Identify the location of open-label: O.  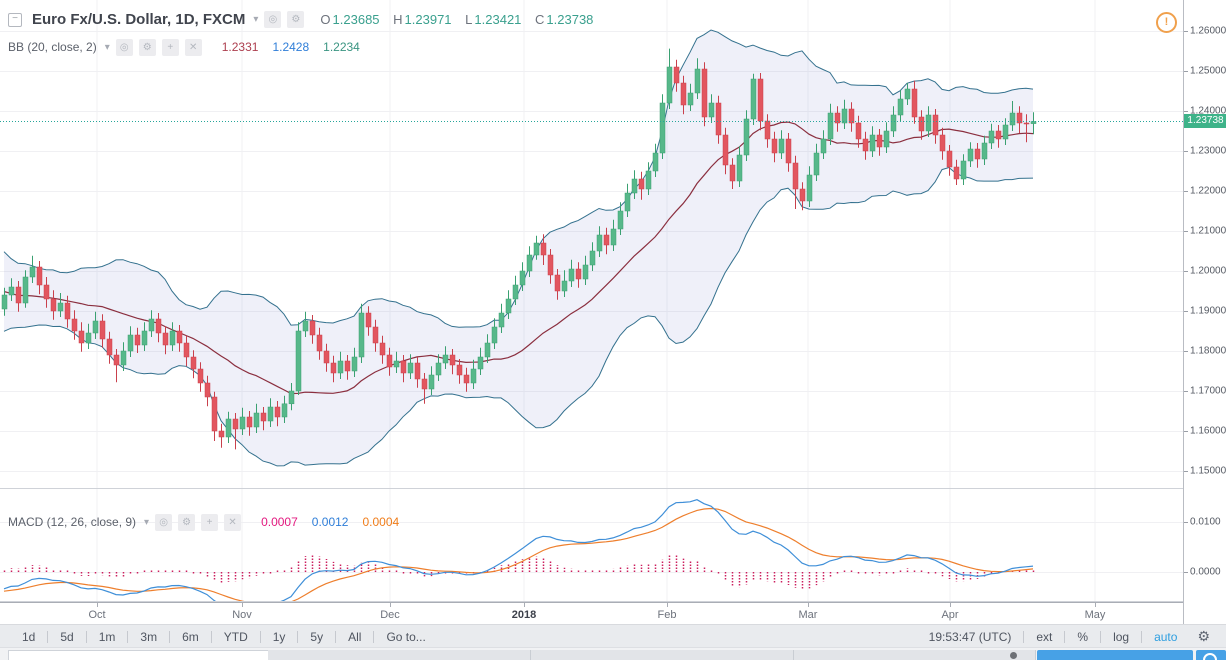
(325, 19).